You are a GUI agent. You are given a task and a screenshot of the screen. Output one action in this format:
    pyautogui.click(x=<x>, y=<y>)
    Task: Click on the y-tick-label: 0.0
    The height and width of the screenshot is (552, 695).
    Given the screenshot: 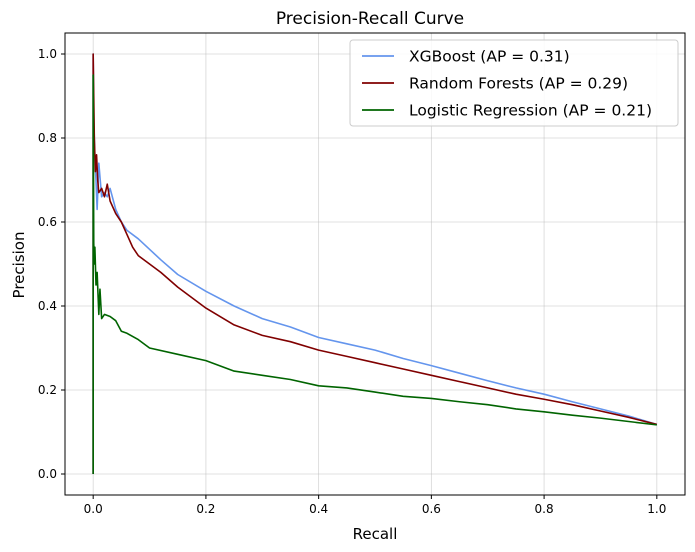 What is the action you would take?
    pyautogui.click(x=47, y=474)
    